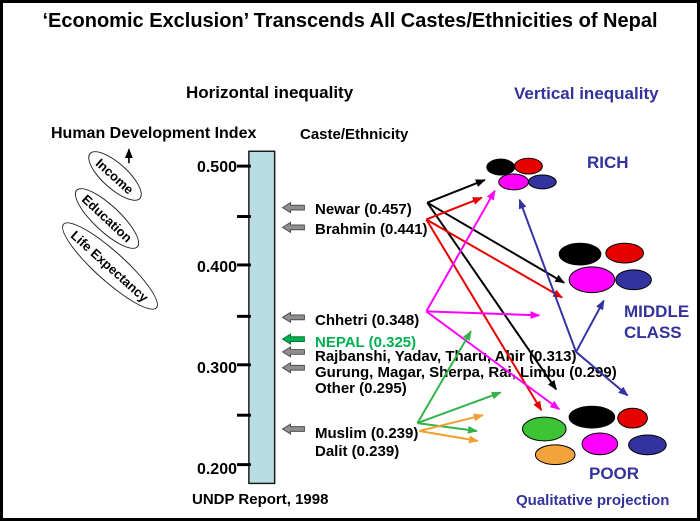  Describe the element at coordinates (446, 356) in the screenshot. I see `group-label-rajbanshi: Rajbanshi, Yadav, Tharu, Ahir (0.313)` at that location.